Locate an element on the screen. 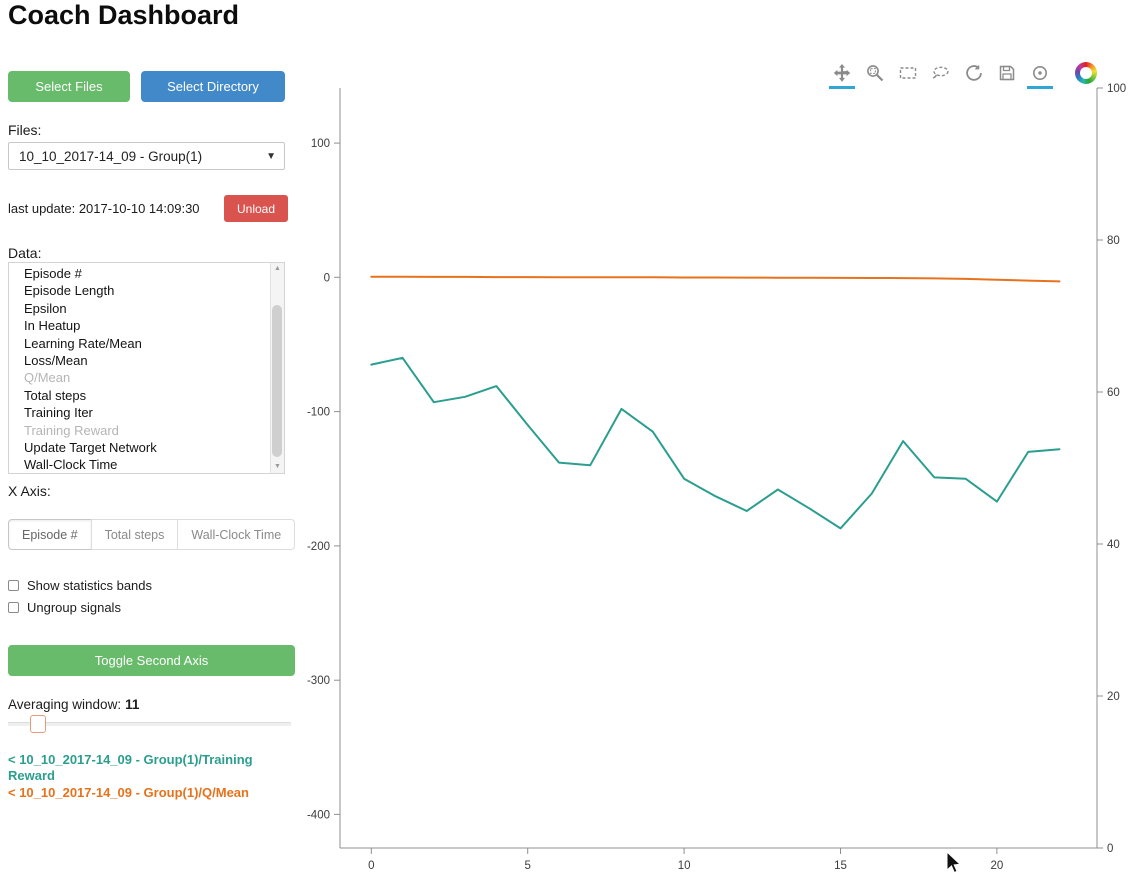  toggle-second-axis-button: Toggle Second Axis is located at coordinates (151, 660).